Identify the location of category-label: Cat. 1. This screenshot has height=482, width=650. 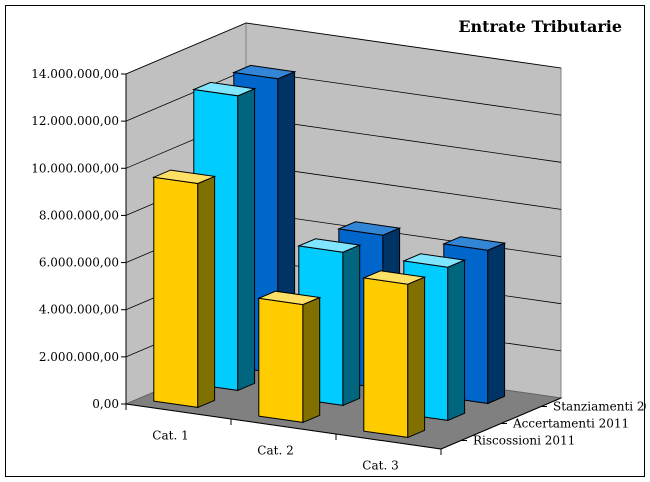
(170, 436).